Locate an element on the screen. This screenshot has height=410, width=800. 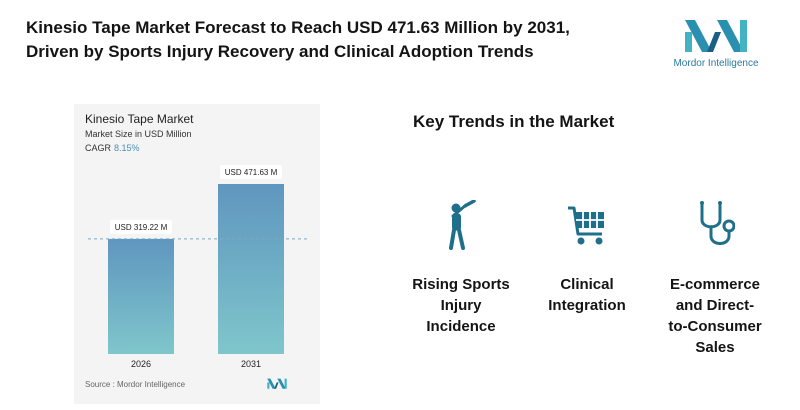
mordor-logo-icon is located at coordinates (716, 36).